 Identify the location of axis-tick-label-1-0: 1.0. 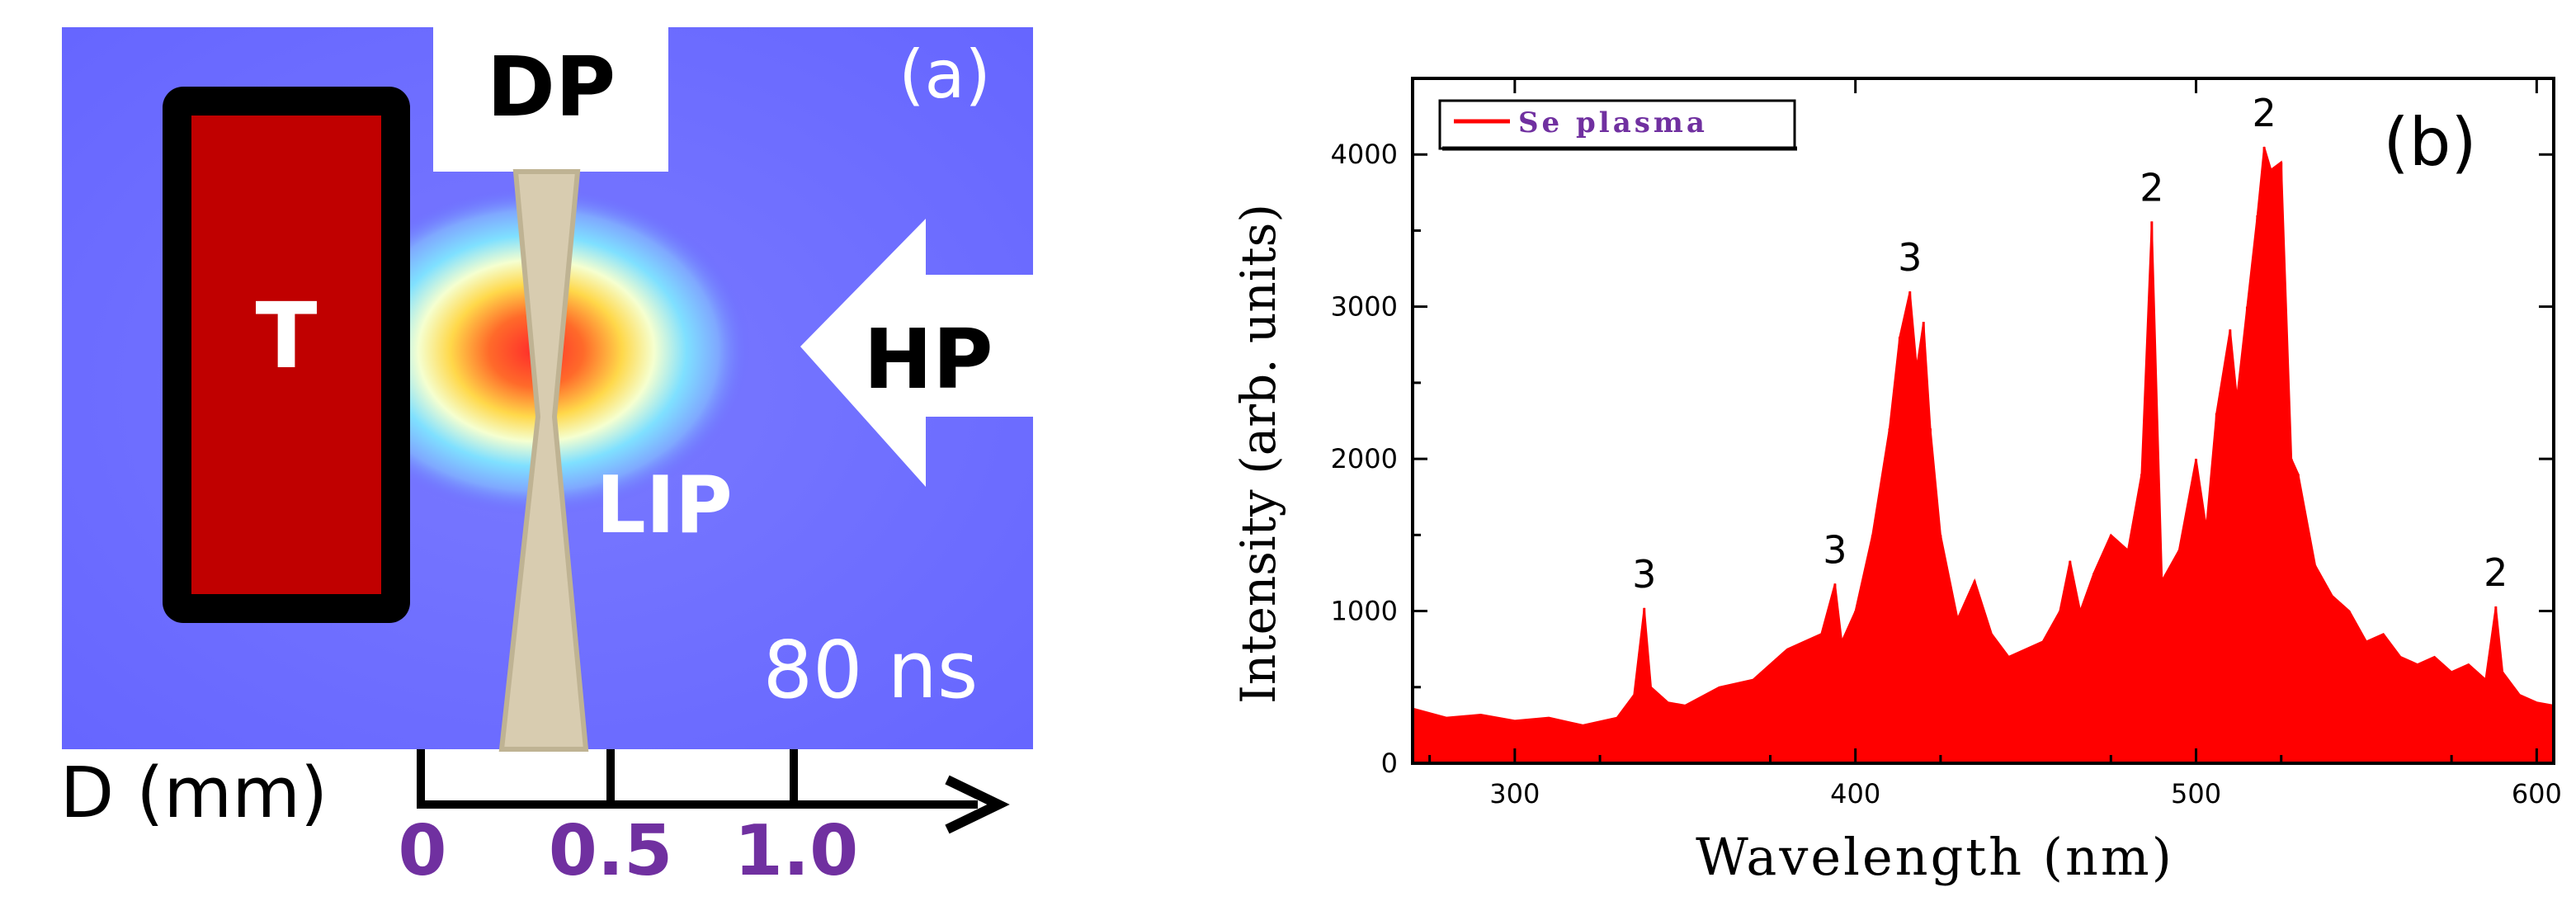
(796, 851).